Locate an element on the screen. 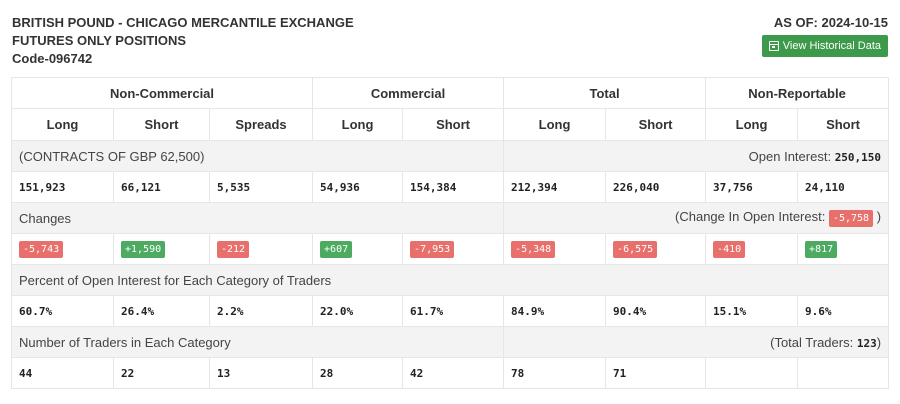 The image size is (900, 404). calendar-icon is located at coordinates (773, 46).